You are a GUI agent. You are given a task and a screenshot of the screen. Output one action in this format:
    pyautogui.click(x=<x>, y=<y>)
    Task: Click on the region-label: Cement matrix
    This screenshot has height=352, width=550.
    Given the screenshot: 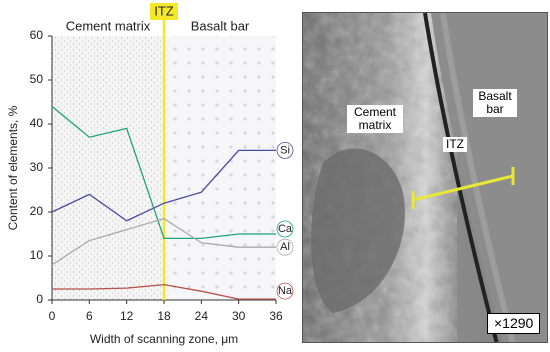 What is the action you would take?
    pyautogui.click(x=108, y=25)
    